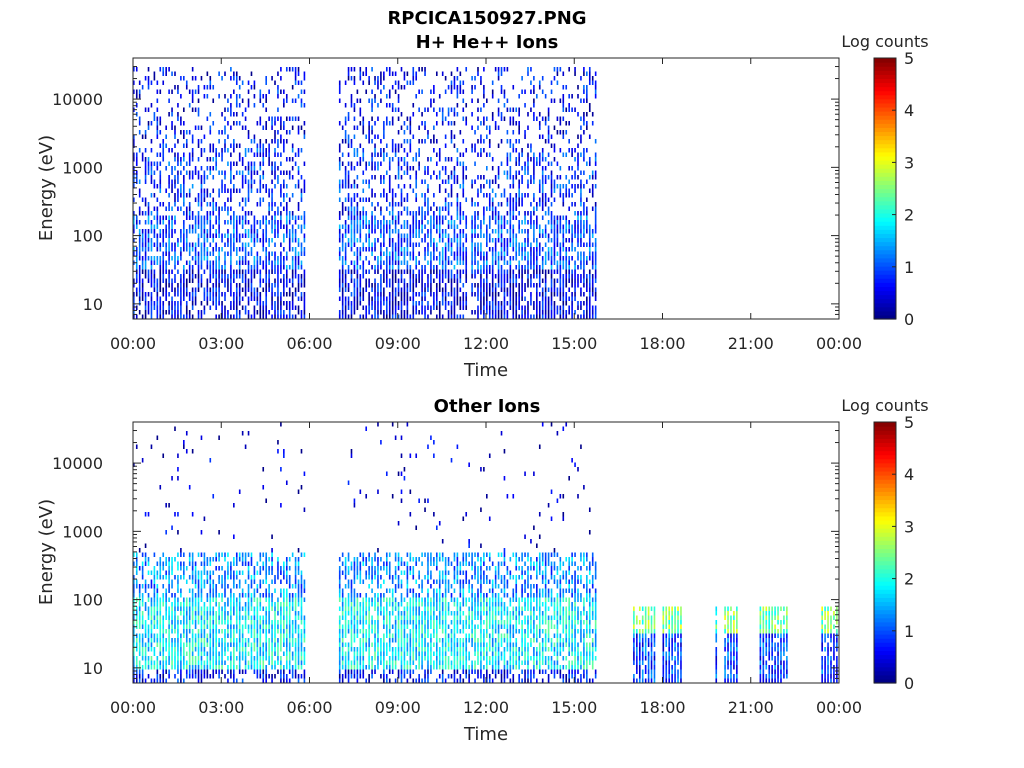 The width and height of the screenshot is (1024, 768). What do you see at coordinates (885, 309) in the screenshot?
I see `colorbar-swatch` at bounding box center [885, 309].